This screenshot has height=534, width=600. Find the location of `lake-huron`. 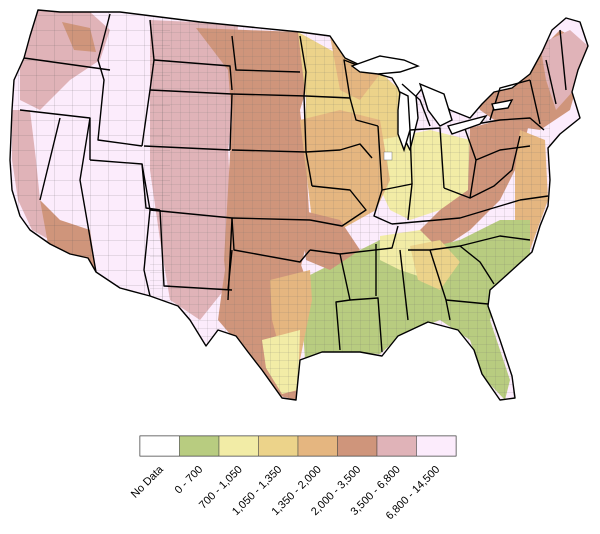

lake-huron is located at coordinates (435, 104).